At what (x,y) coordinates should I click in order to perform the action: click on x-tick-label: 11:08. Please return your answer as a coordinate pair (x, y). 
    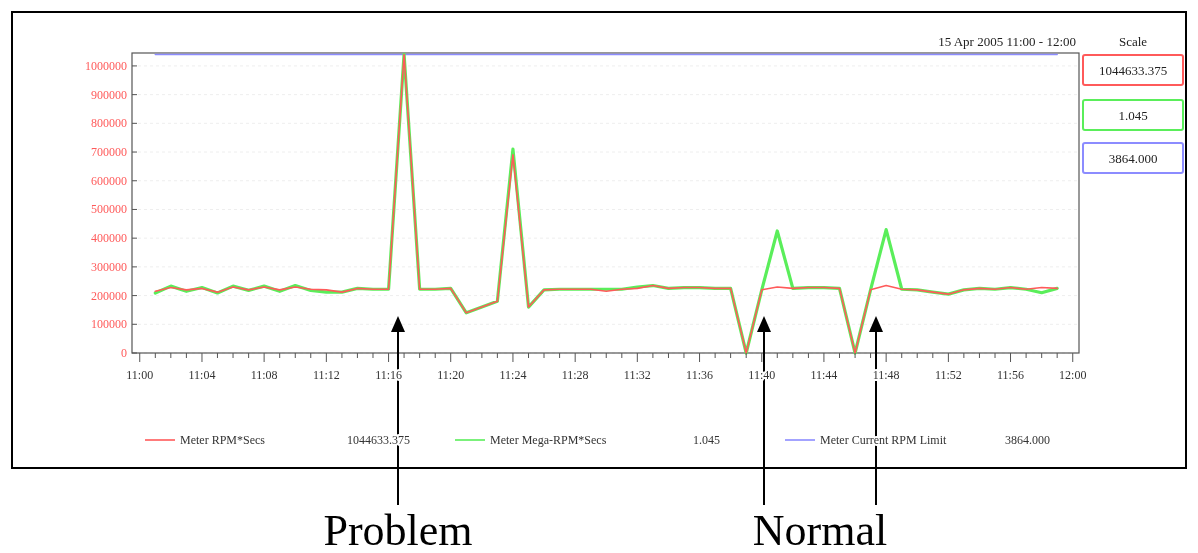
    Looking at the image, I should click on (264, 375).